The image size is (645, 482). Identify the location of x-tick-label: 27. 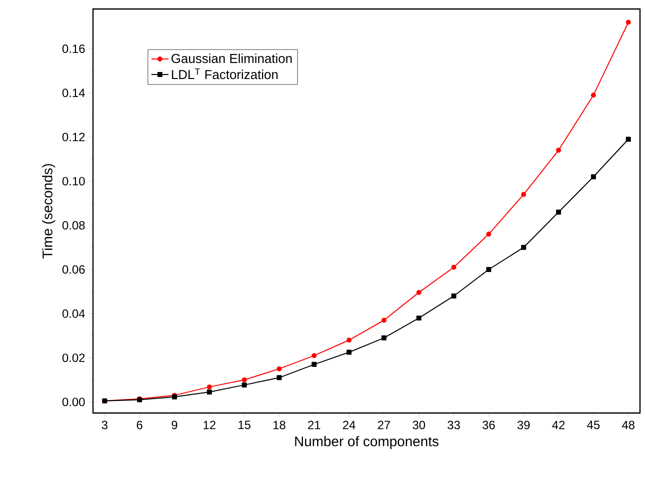
(384, 425).